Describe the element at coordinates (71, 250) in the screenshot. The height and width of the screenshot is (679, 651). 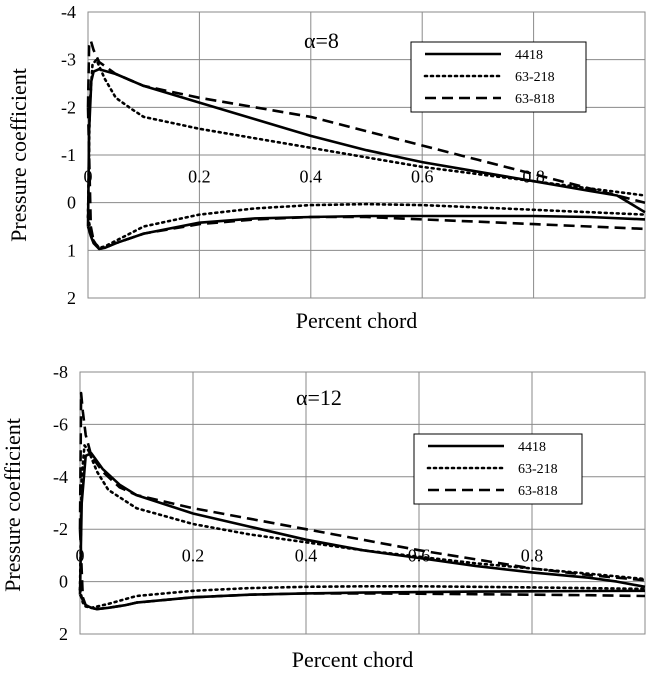
I see `y-tick-label: 1` at that location.